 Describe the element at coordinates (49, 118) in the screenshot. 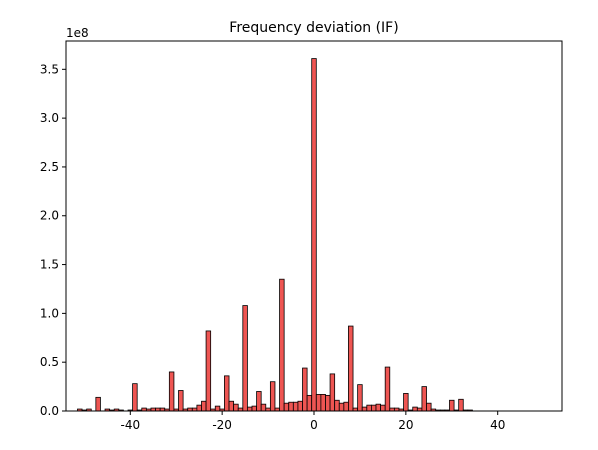

I see `y-tick-label: 3.0` at that location.